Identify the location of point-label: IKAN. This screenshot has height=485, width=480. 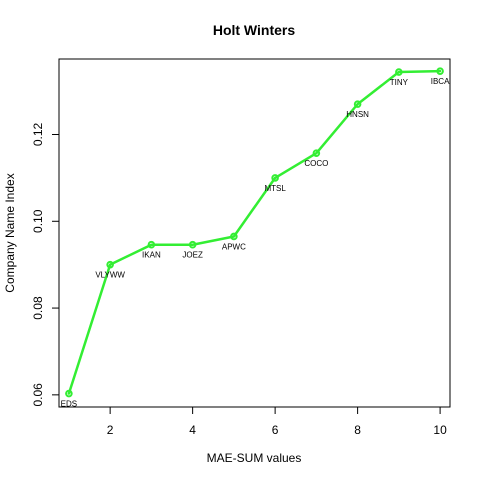
(151, 255).